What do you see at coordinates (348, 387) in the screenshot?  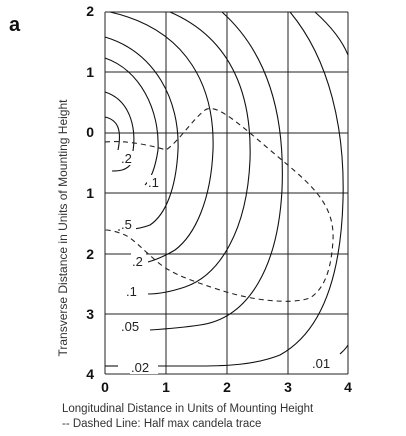 I see `x-tick-label: 4` at bounding box center [348, 387].